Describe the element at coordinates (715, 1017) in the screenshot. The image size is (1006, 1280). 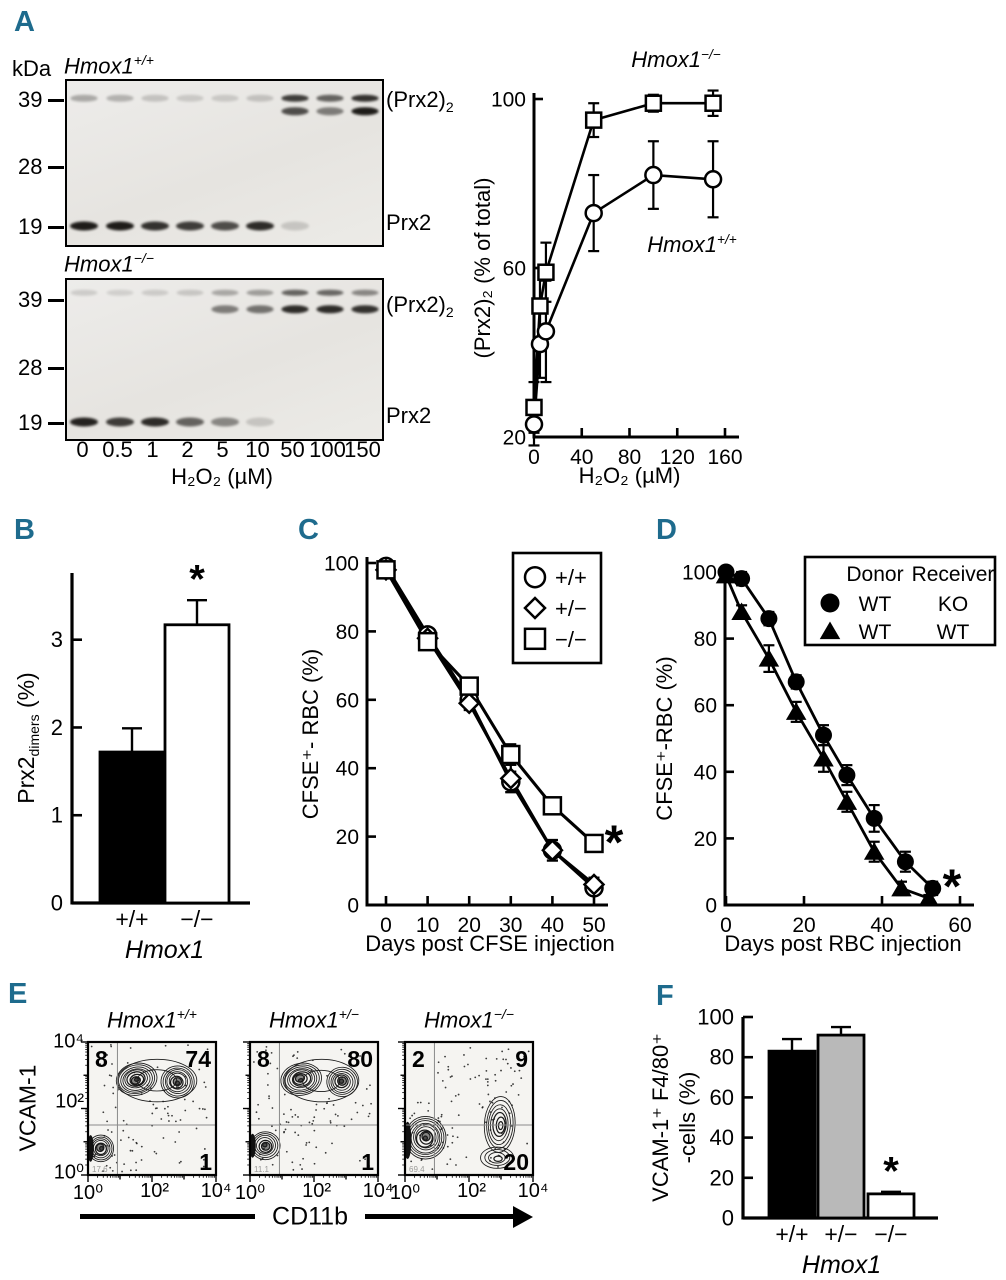
I see `y-tick-label: 100` at that location.